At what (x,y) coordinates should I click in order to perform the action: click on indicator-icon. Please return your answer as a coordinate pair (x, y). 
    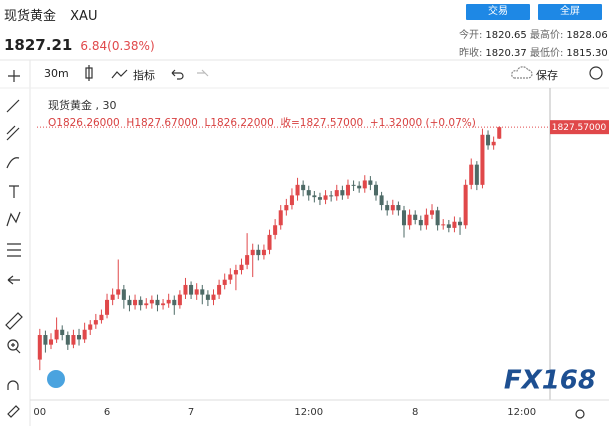
    Looking at the image, I should click on (119, 74).